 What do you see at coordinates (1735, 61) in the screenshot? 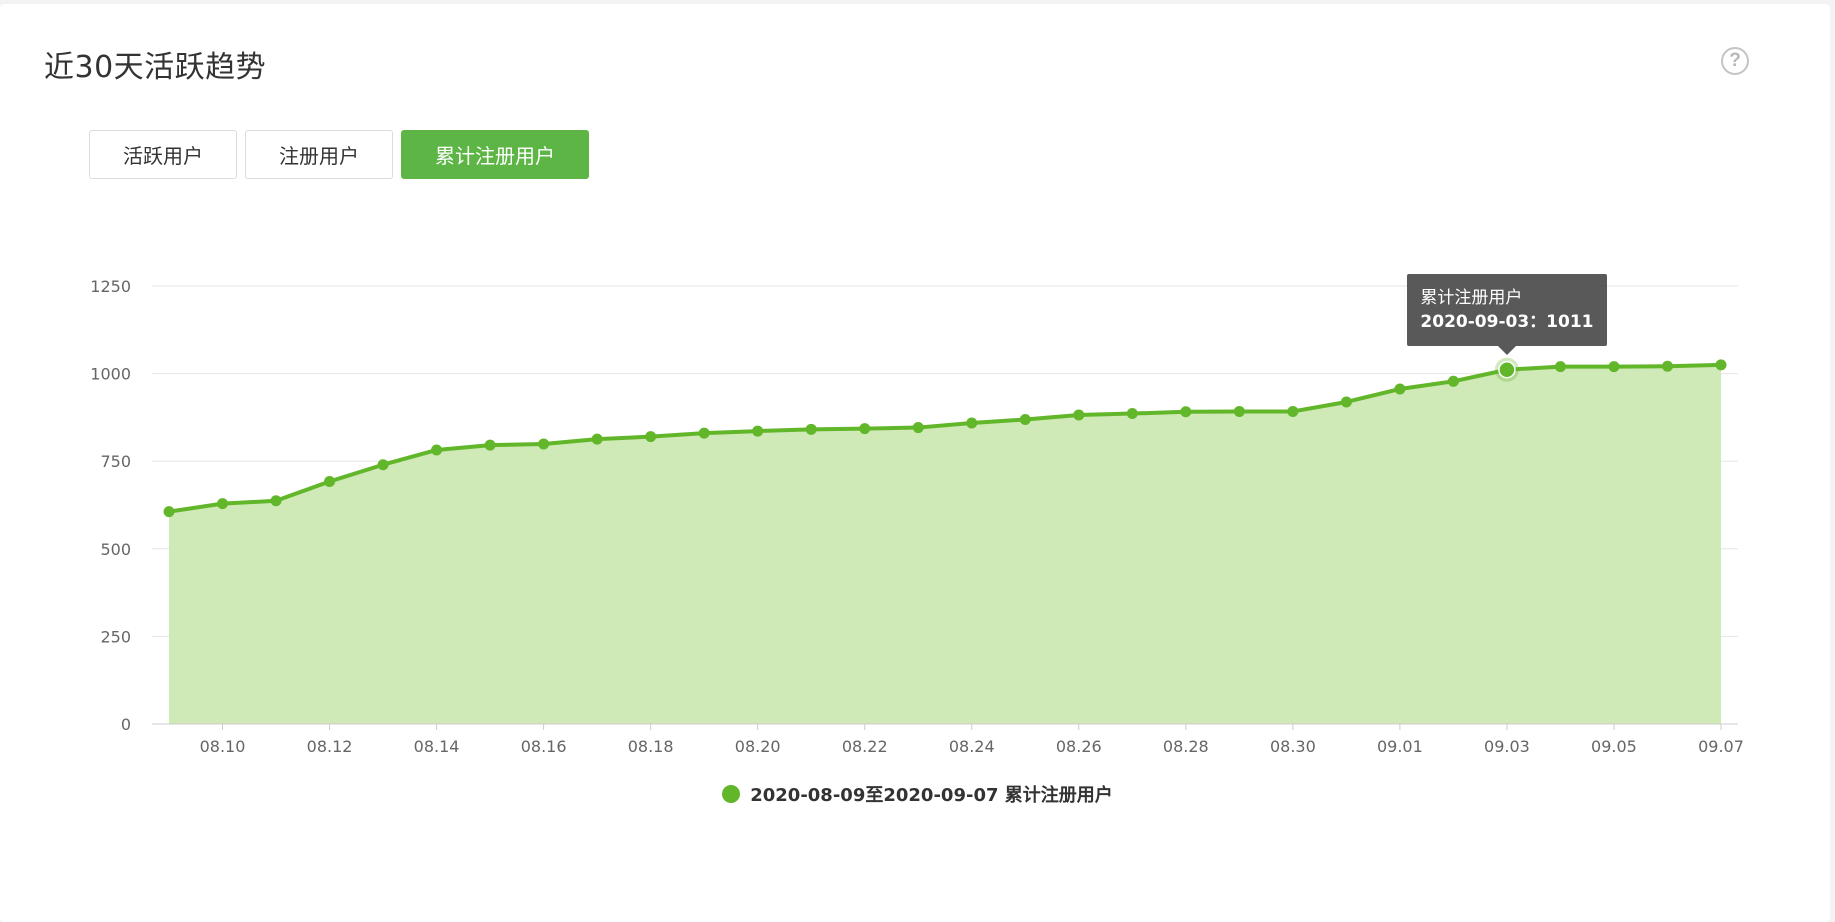
I see `question-circle-icon: ?` at bounding box center [1735, 61].